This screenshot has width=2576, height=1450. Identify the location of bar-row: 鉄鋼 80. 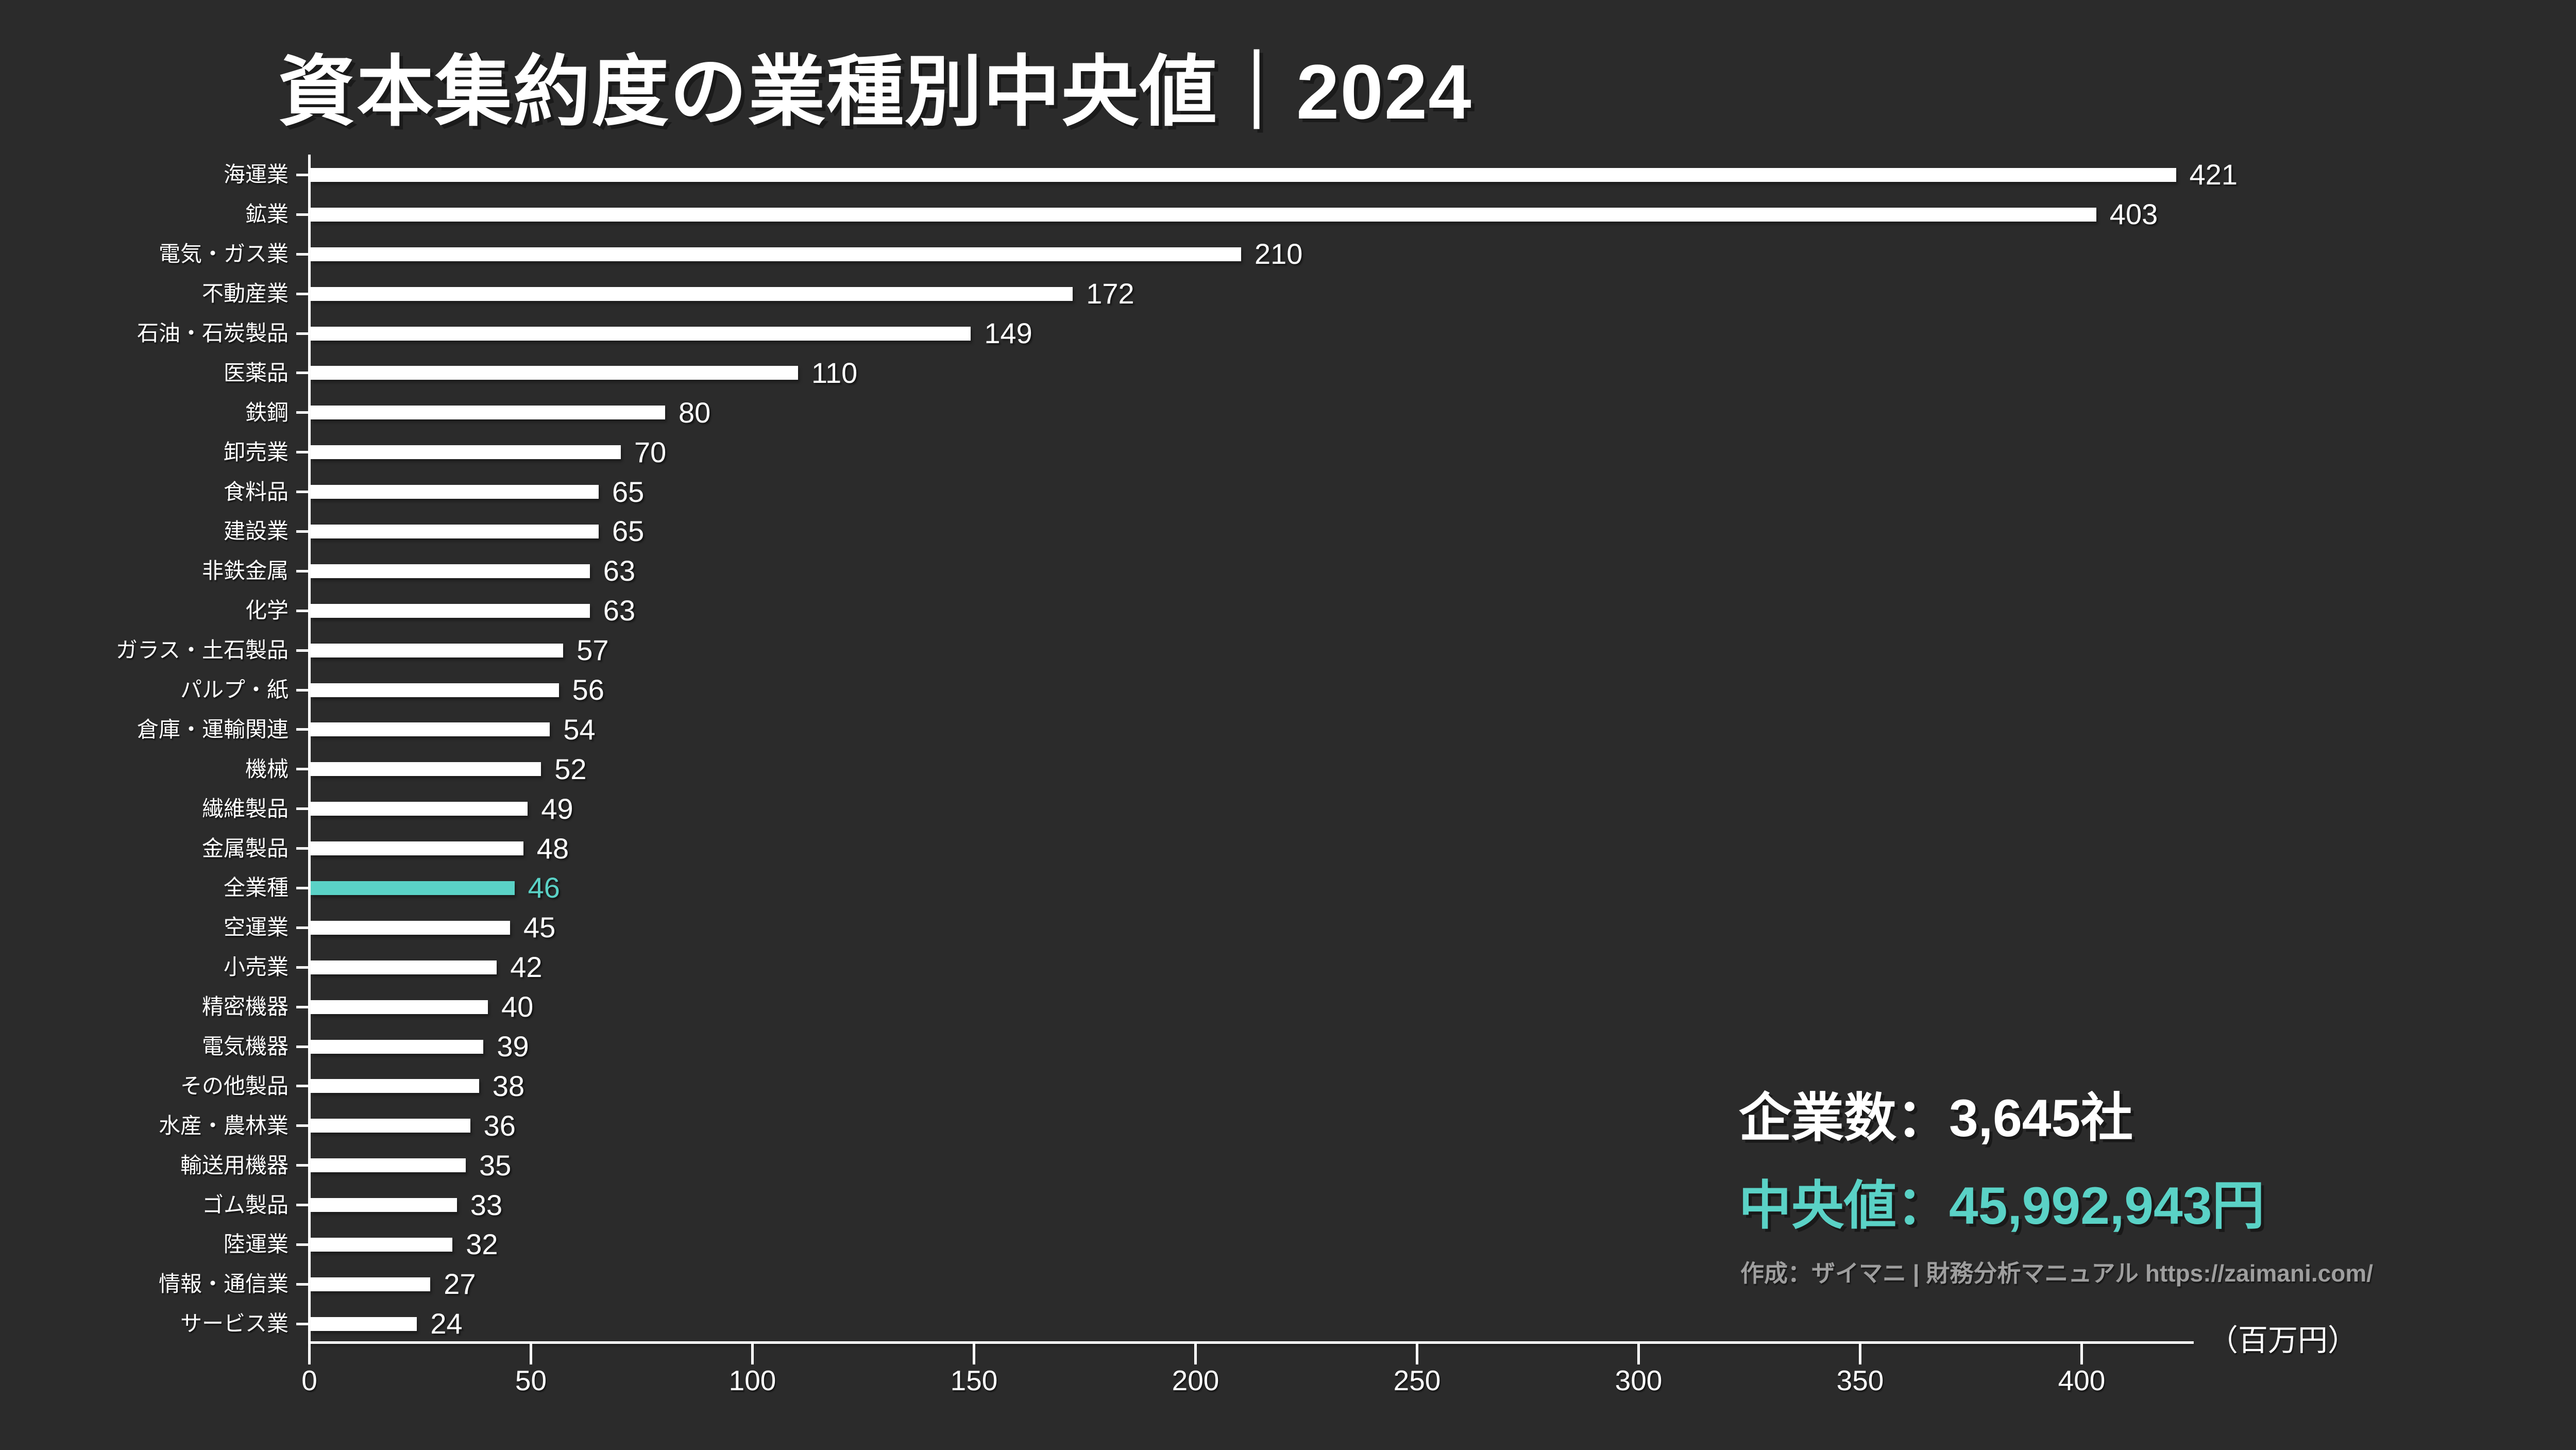
(1288, 413).